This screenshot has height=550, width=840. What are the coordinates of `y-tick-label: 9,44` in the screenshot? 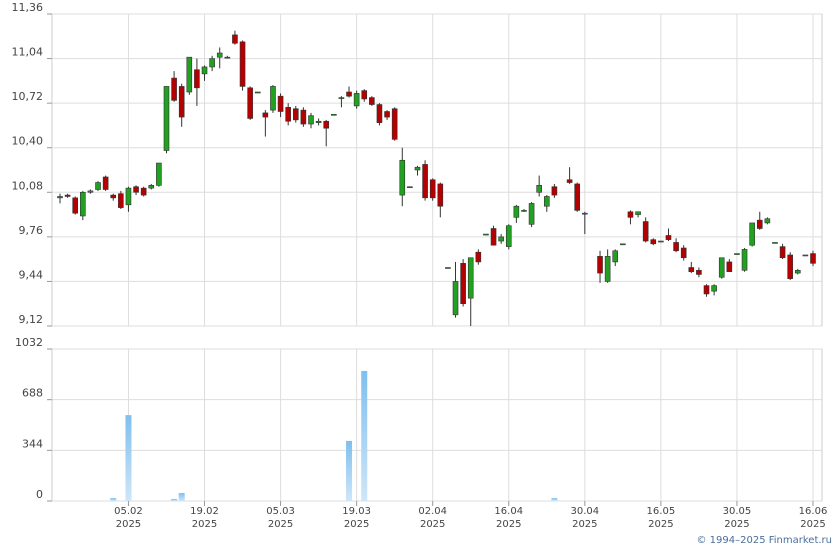 It's located at (31, 274).